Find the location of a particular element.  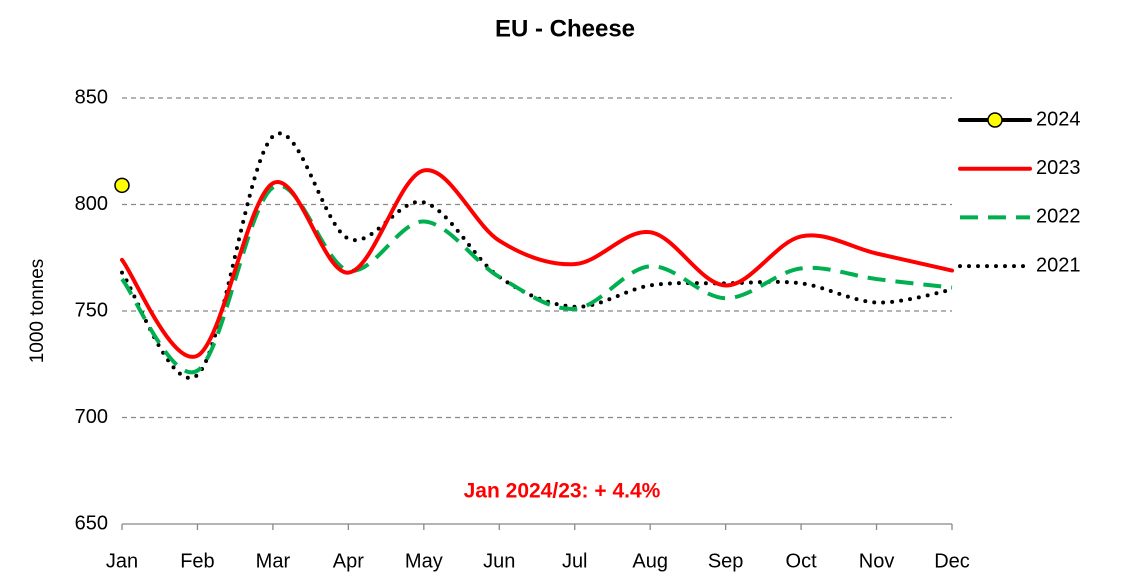

x-tick-label: Oct is located at coordinates (802, 561).